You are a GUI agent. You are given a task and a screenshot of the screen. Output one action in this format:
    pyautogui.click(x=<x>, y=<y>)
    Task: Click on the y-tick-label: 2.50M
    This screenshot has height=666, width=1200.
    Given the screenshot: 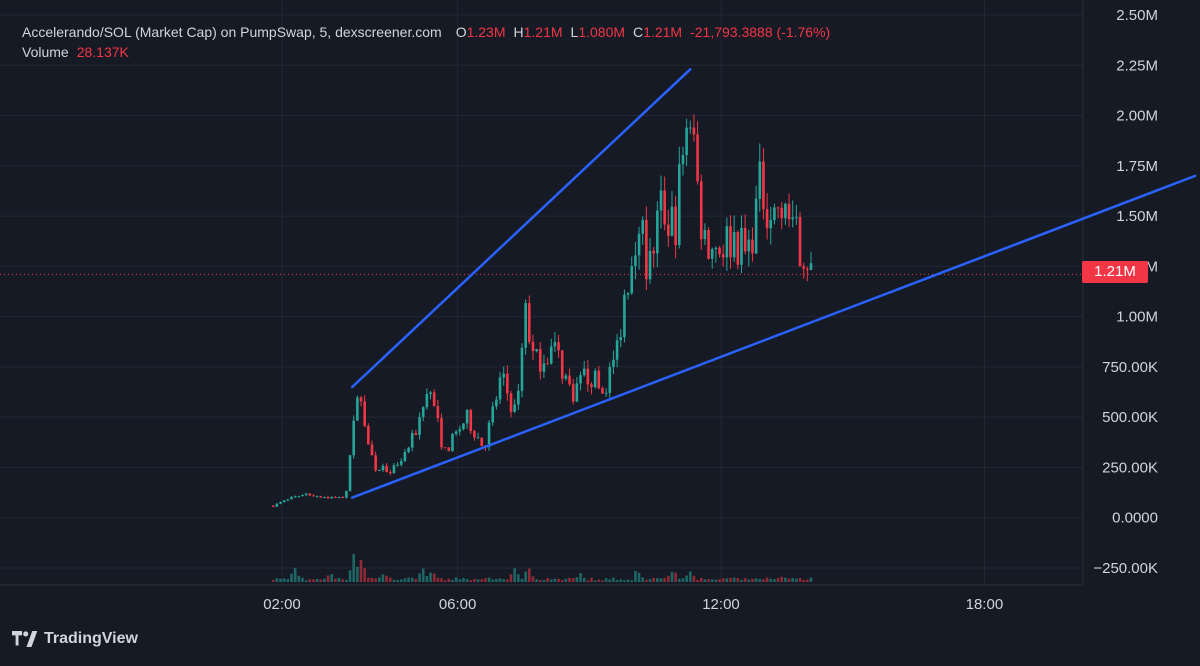 What is the action you would take?
    pyautogui.click(x=1137, y=15)
    